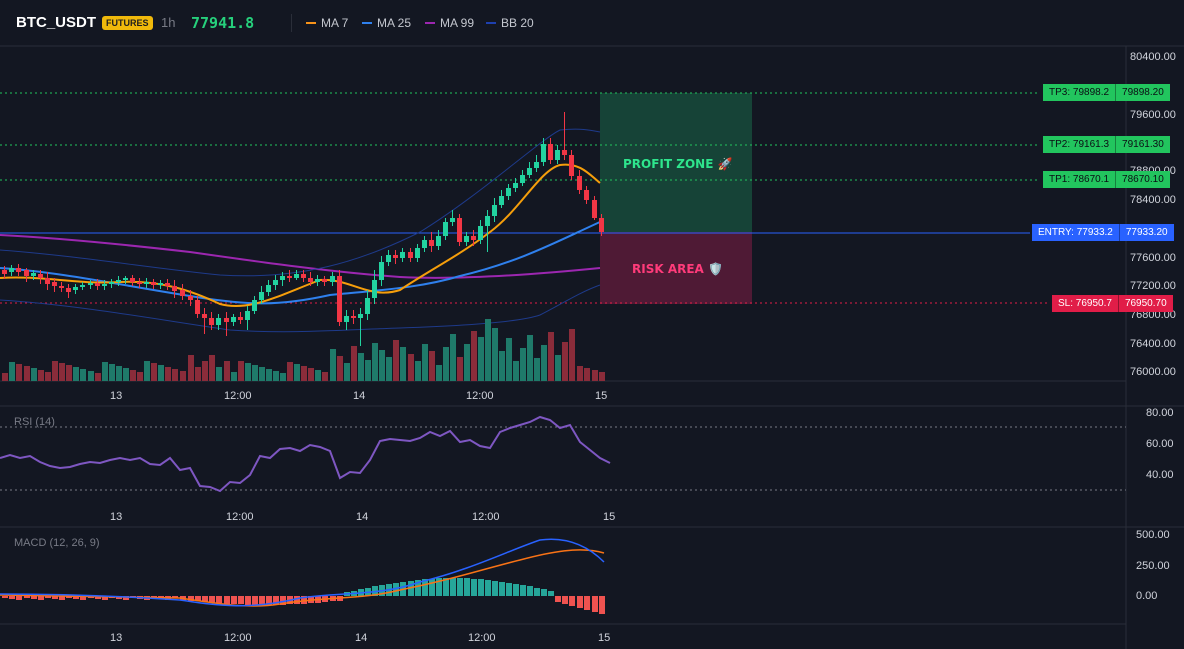 This screenshot has height=649, width=1184. Describe the element at coordinates (1106, 144) in the screenshot. I see `tp2-tag: TP2: 79161.3 79161.30` at that location.